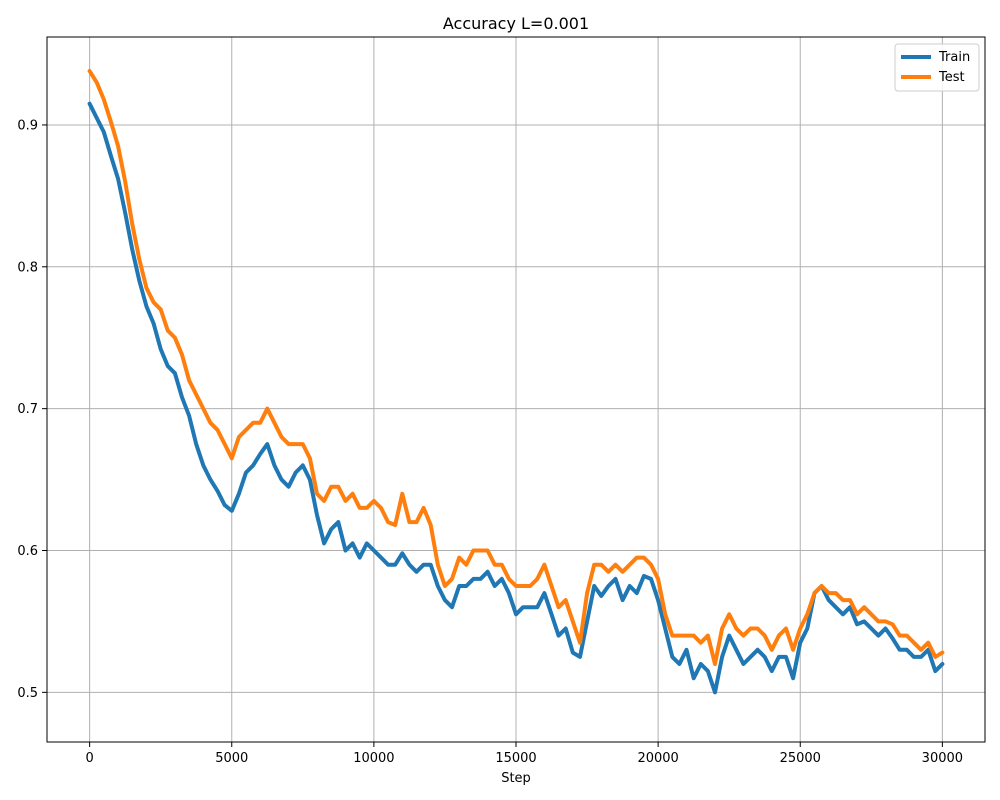  I want to click on legend-label-test: Test, so click(951, 77).